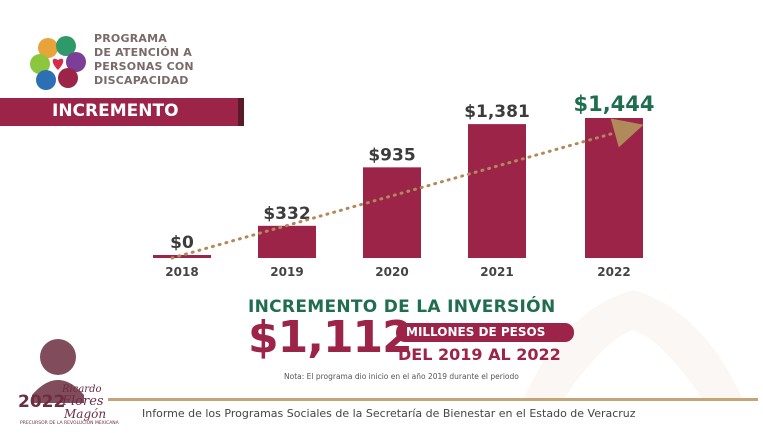  What do you see at coordinates (83, 401) in the screenshot?
I see `emblem-name-middle: Flores` at bounding box center [83, 401].